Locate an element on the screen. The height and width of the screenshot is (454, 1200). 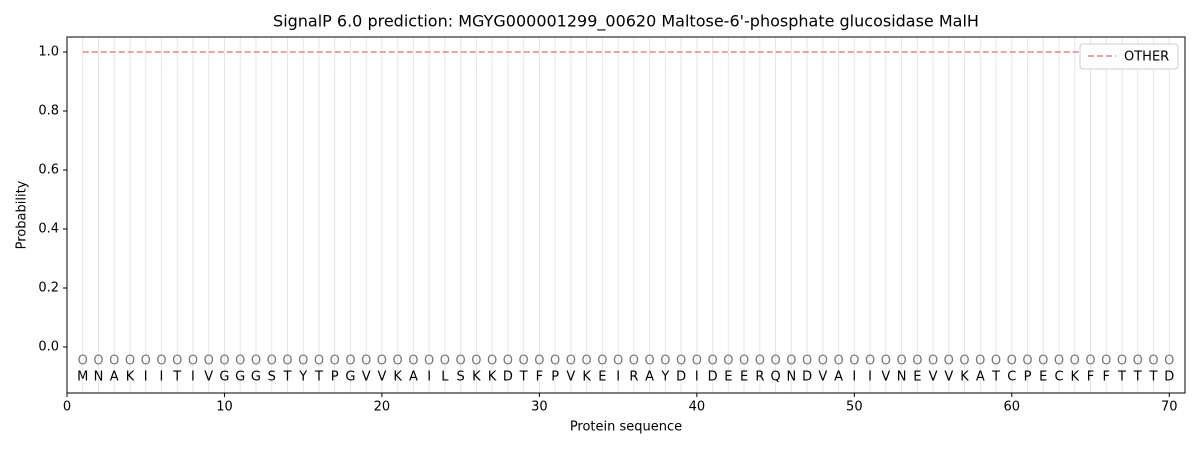
legend-label: OTHER is located at coordinates (1146, 57).